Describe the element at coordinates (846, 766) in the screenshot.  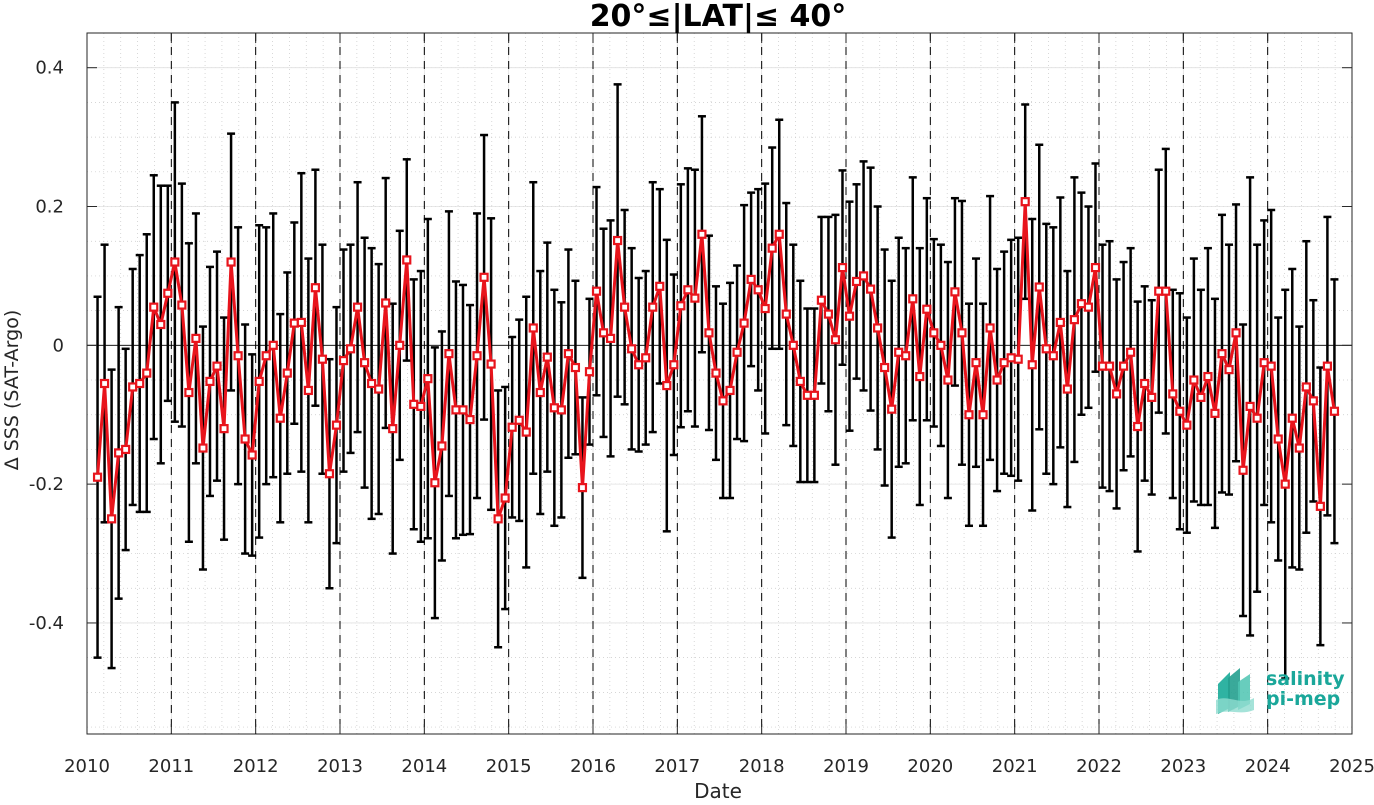
I see `x-tick-label: 2019` at that location.